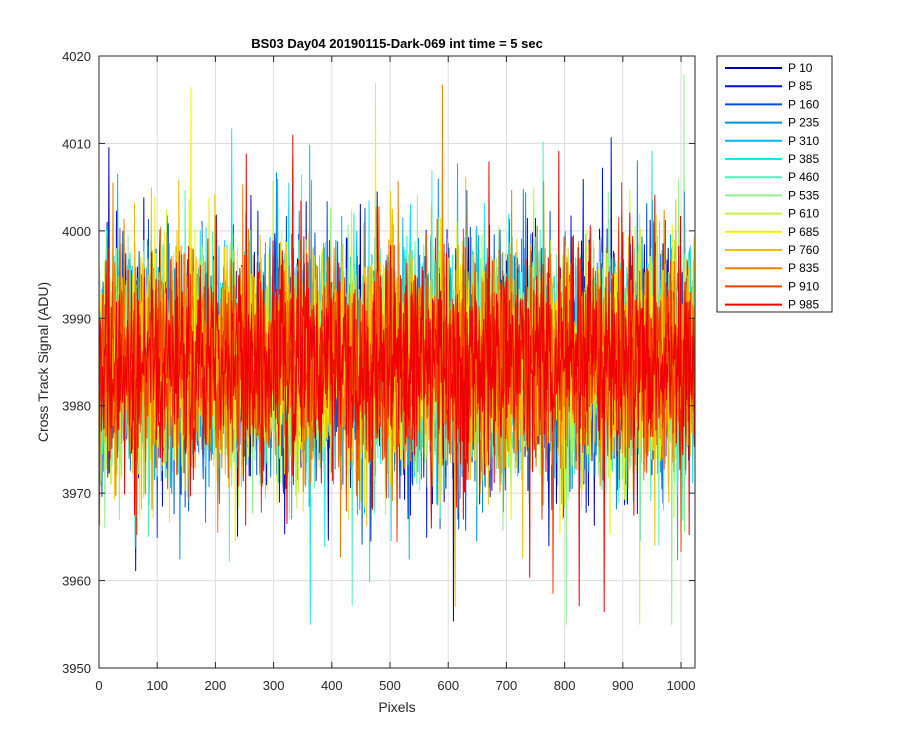 The height and width of the screenshot is (750, 900). What do you see at coordinates (396, 707) in the screenshot?
I see `x-axis-label: Pixels` at bounding box center [396, 707].